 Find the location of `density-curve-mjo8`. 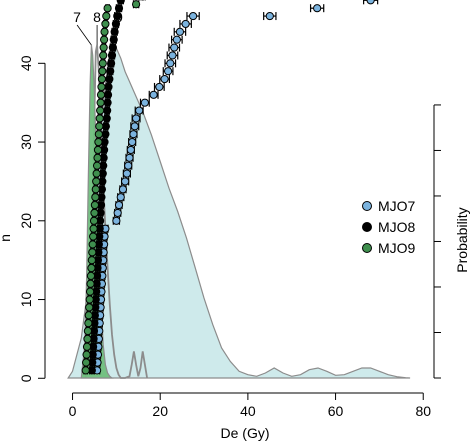

density-curve-mjo8 is located at coordinates (116, 211).